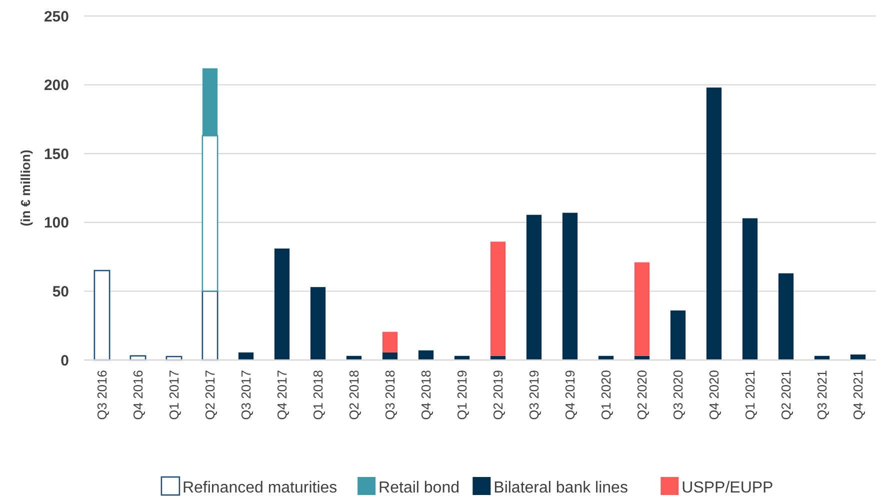  Describe the element at coordinates (858, 395) in the screenshot. I see `x-tick-label: Q4 2021` at that location.